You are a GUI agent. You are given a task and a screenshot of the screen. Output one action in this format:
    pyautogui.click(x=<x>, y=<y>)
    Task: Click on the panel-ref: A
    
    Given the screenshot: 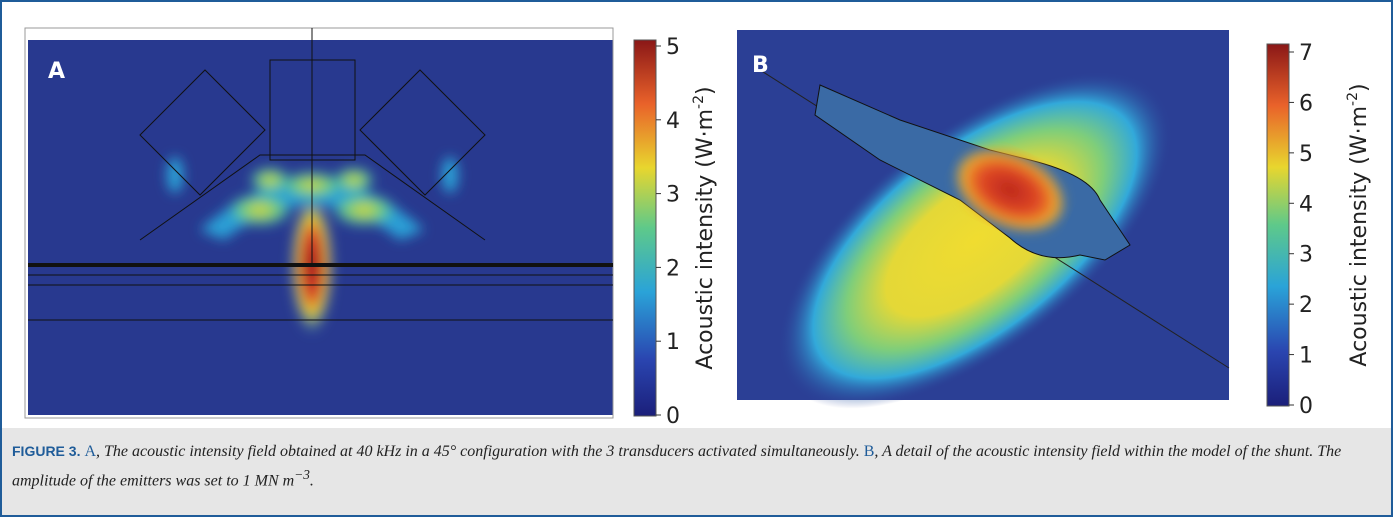 What is the action you would take?
    pyautogui.click(x=90, y=451)
    